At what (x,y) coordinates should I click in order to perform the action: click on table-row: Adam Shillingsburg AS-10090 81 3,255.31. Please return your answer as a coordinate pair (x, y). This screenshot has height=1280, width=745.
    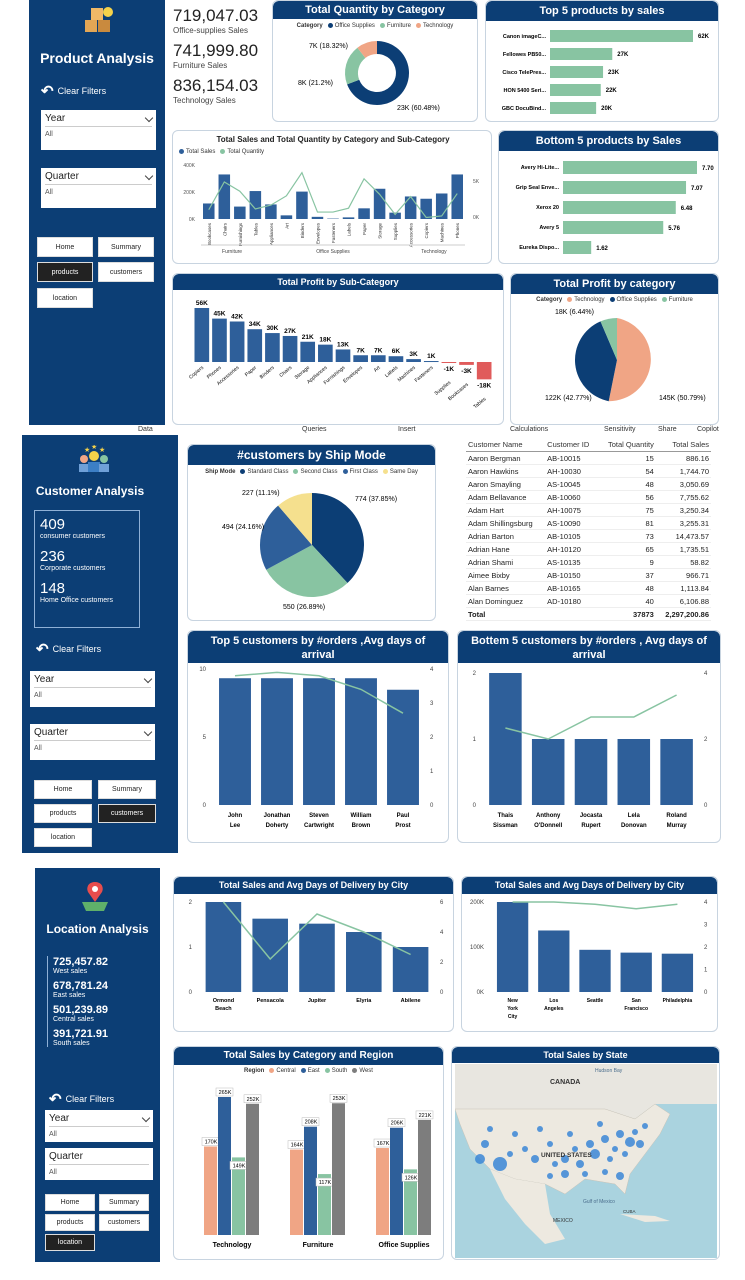
    Looking at the image, I should click on (588, 523).